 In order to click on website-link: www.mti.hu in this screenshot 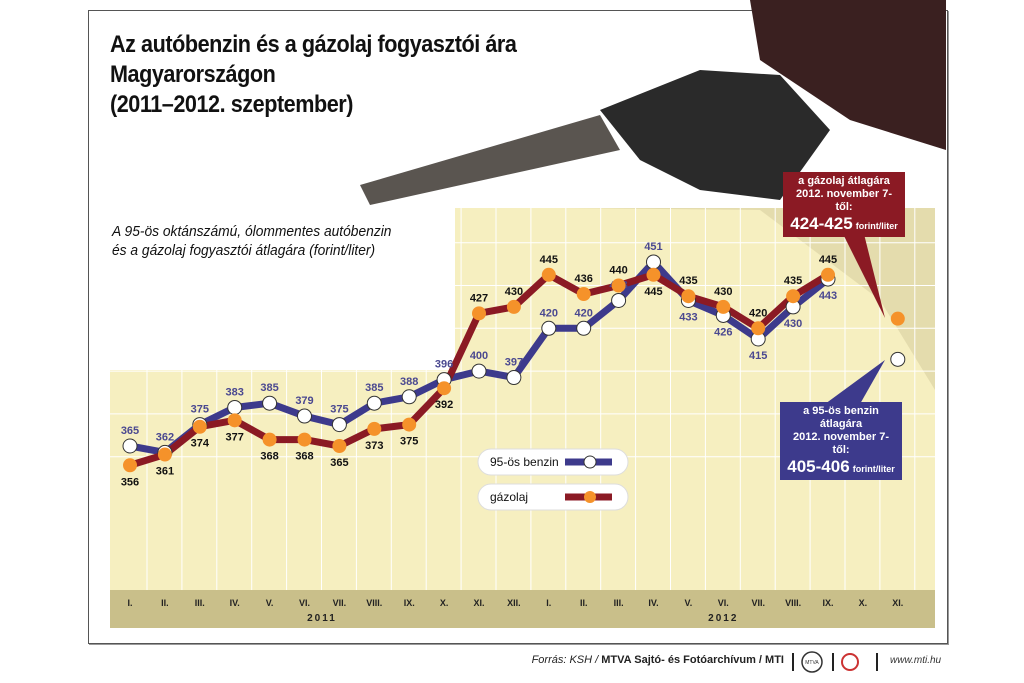, I will do `click(916, 660)`.